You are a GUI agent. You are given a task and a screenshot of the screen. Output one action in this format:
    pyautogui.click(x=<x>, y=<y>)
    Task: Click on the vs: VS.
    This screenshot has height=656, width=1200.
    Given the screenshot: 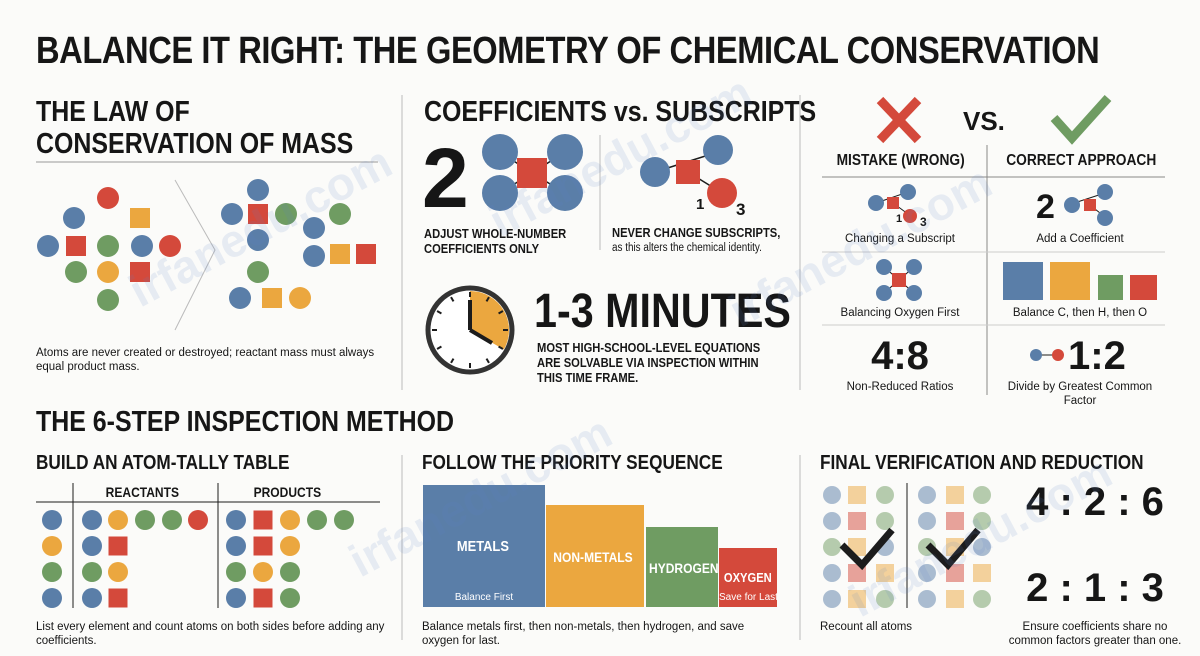 What is the action you would take?
    pyautogui.click(x=984, y=121)
    